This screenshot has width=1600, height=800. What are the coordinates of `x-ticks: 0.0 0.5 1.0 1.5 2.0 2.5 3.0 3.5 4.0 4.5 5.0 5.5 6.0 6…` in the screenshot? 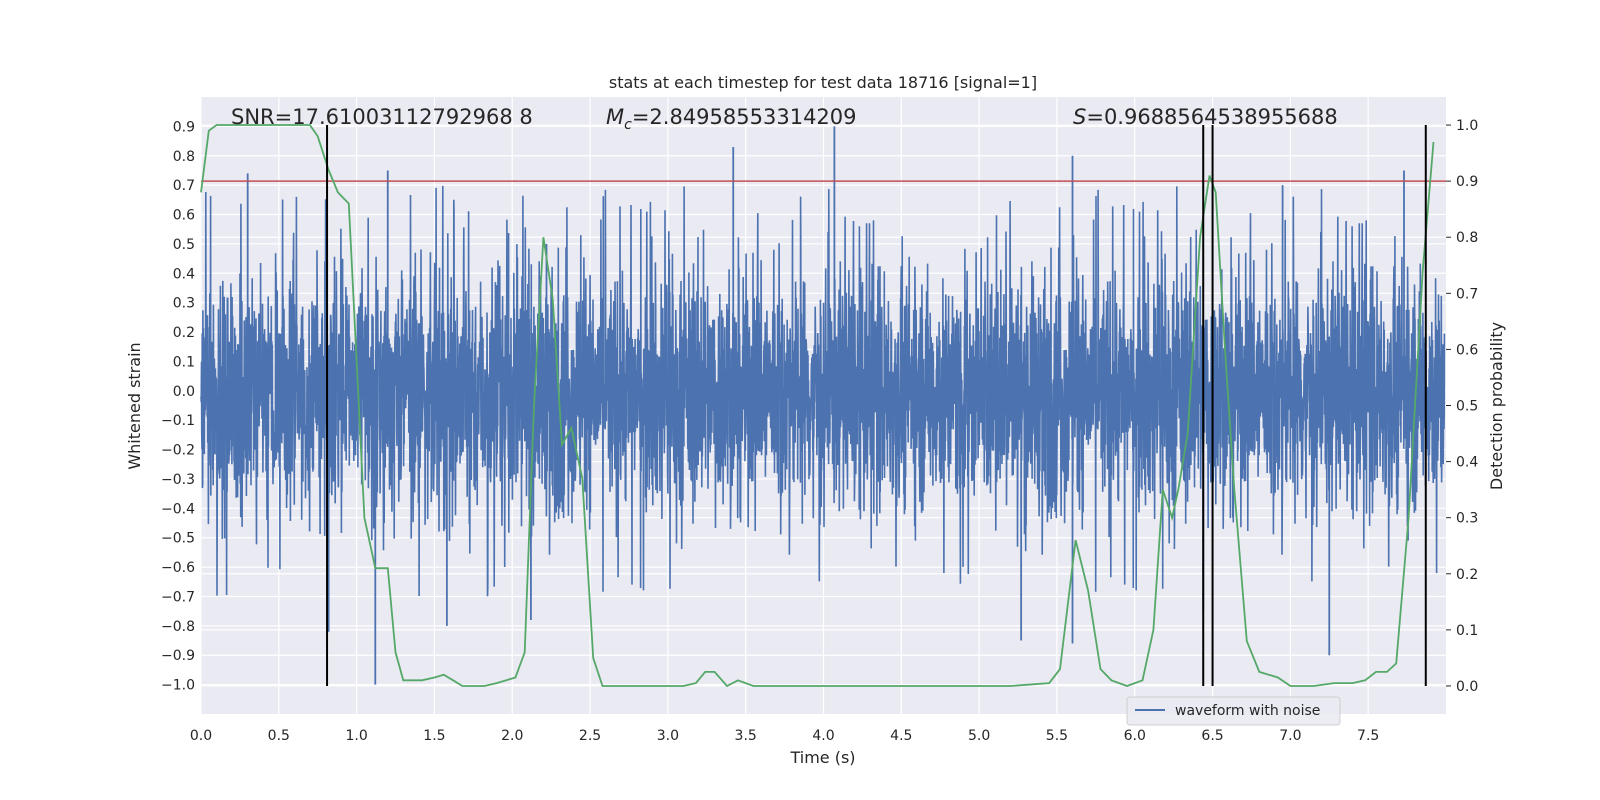 It's located at (784, 736).